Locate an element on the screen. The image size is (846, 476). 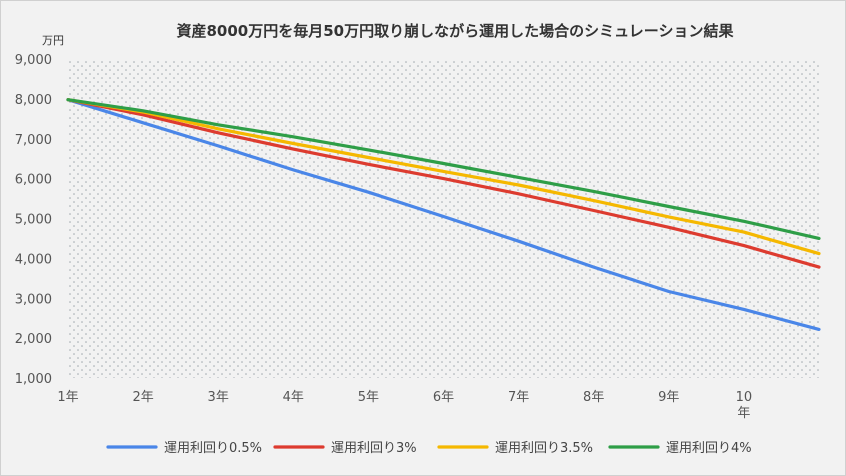
chart-title: 資産8000万円を毎月50万円取り崩しながら運用した場合のシミュレーション結果 is located at coordinates (455, 31).